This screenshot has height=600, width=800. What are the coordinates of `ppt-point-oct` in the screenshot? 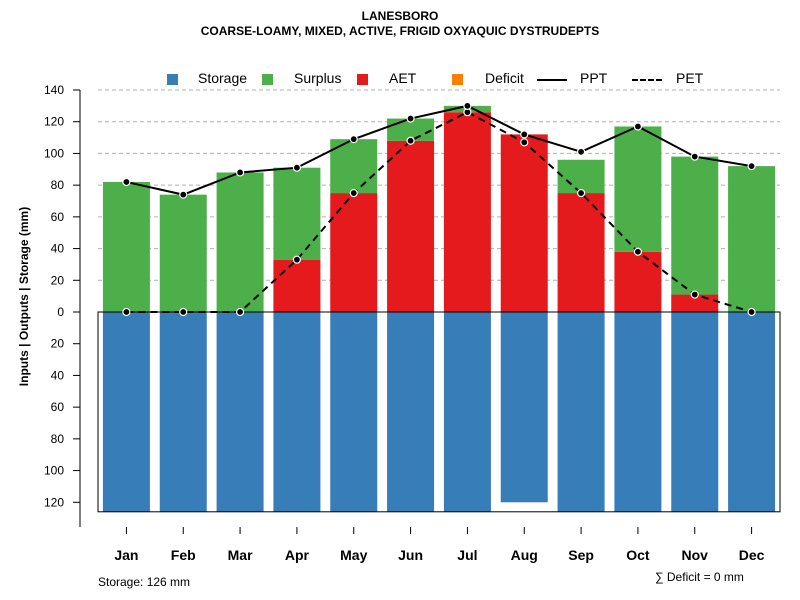 It's located at (638, 126).